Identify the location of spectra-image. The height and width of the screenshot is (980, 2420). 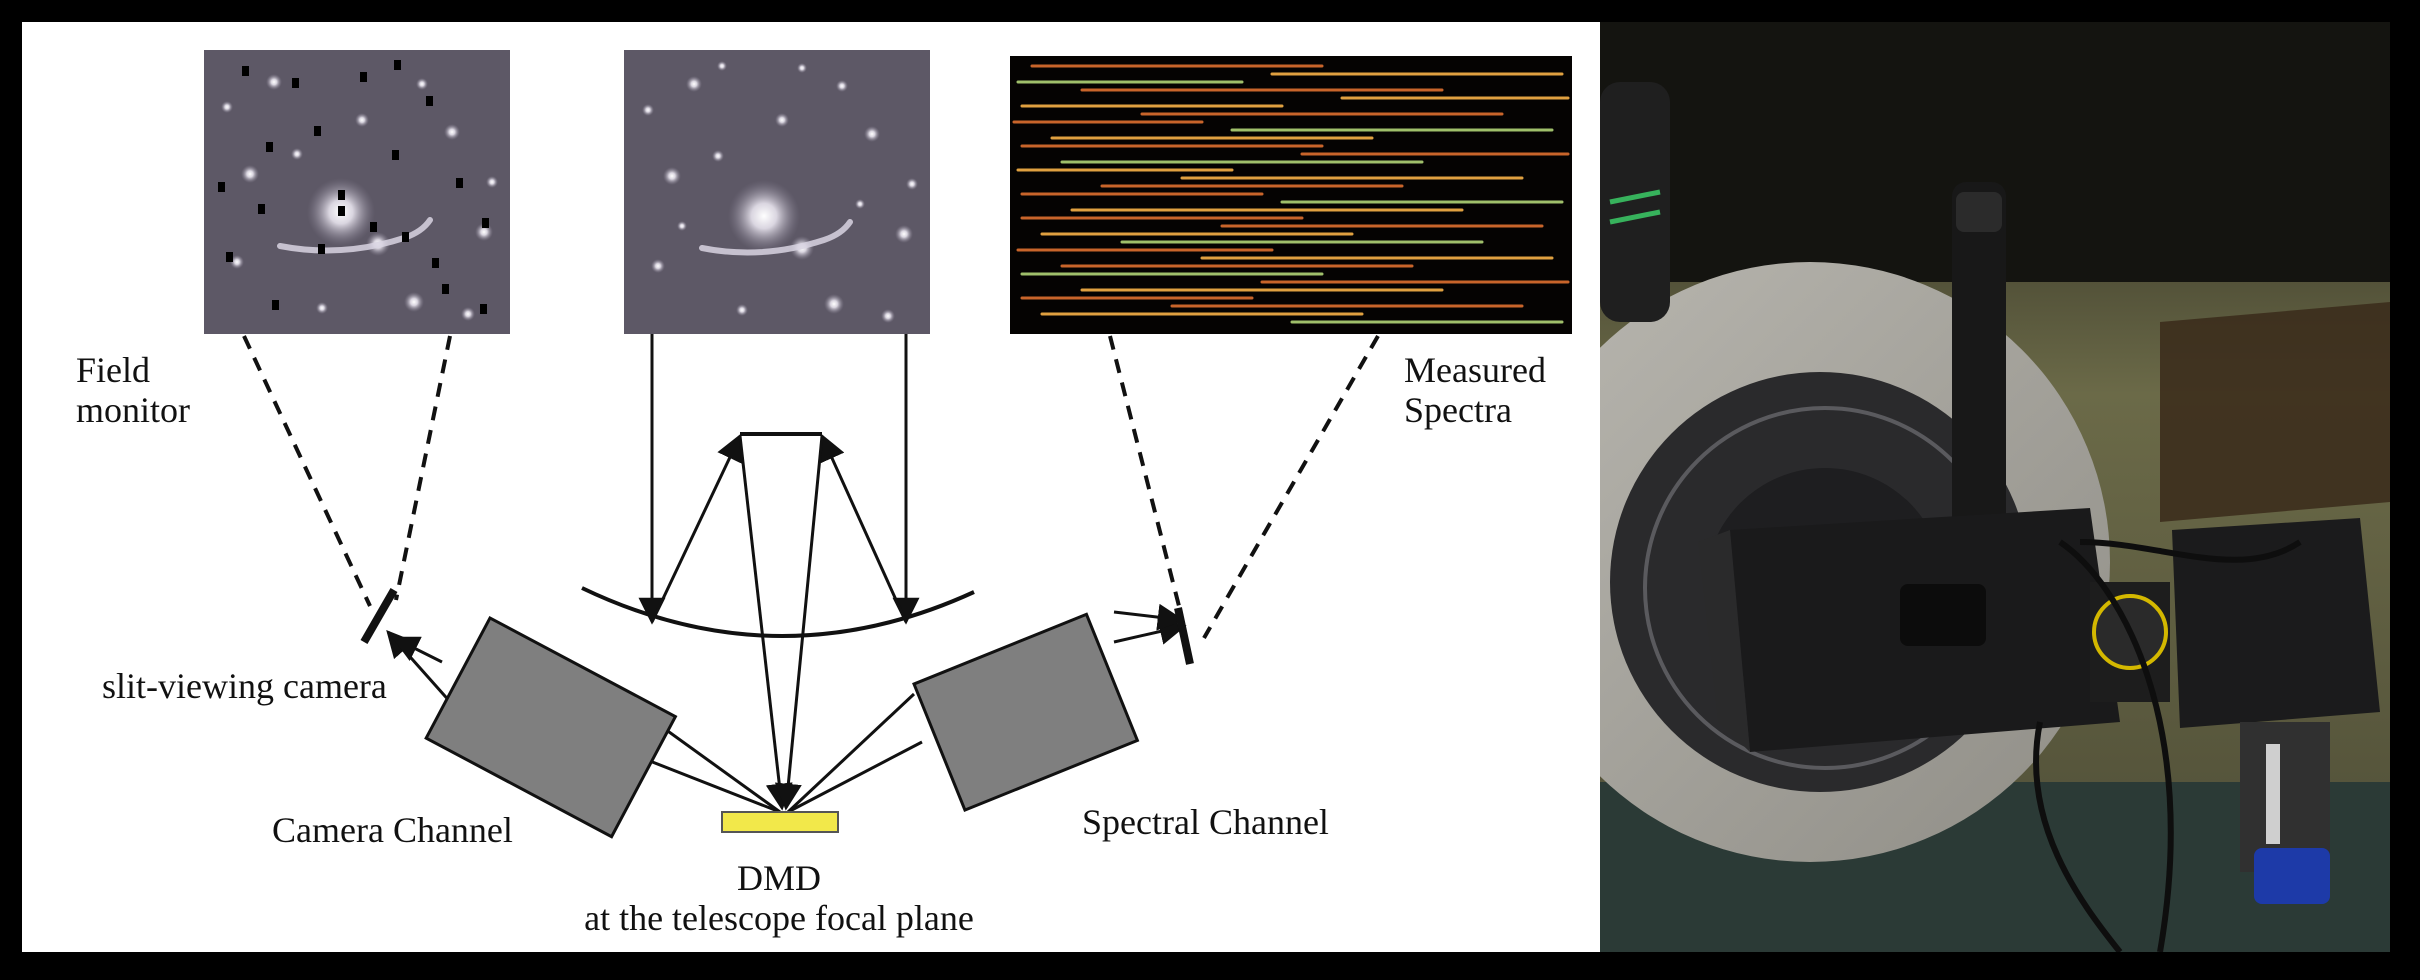
(1291, 195).